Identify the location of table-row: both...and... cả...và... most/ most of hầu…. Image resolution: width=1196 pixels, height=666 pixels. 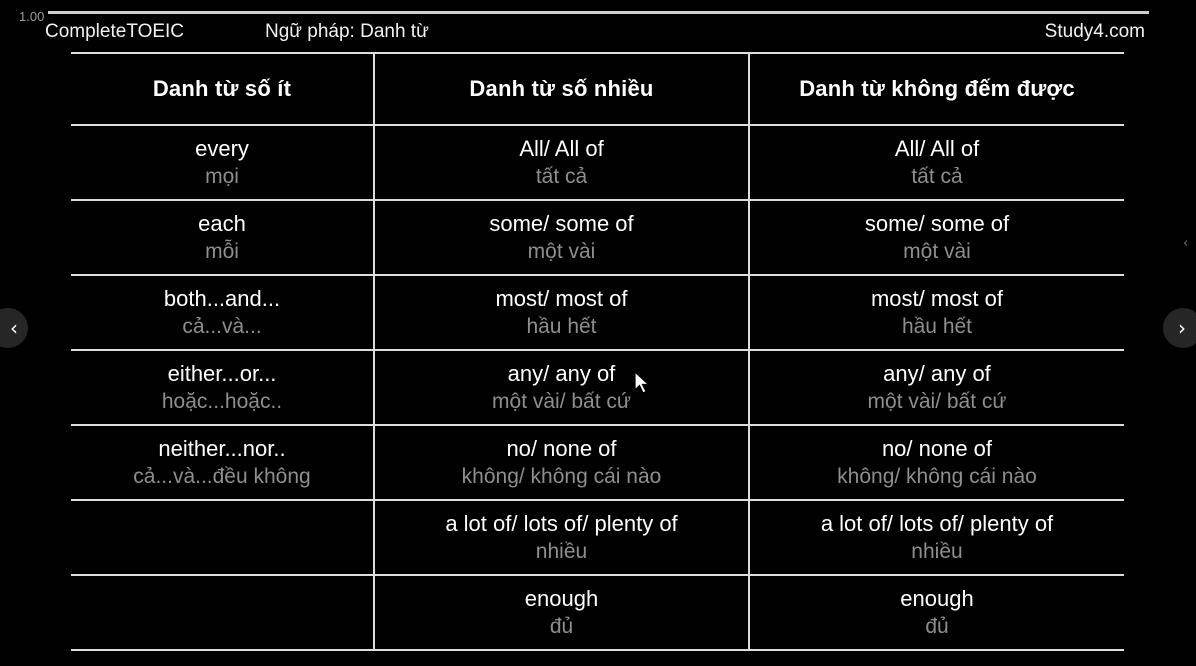
(597, 313).